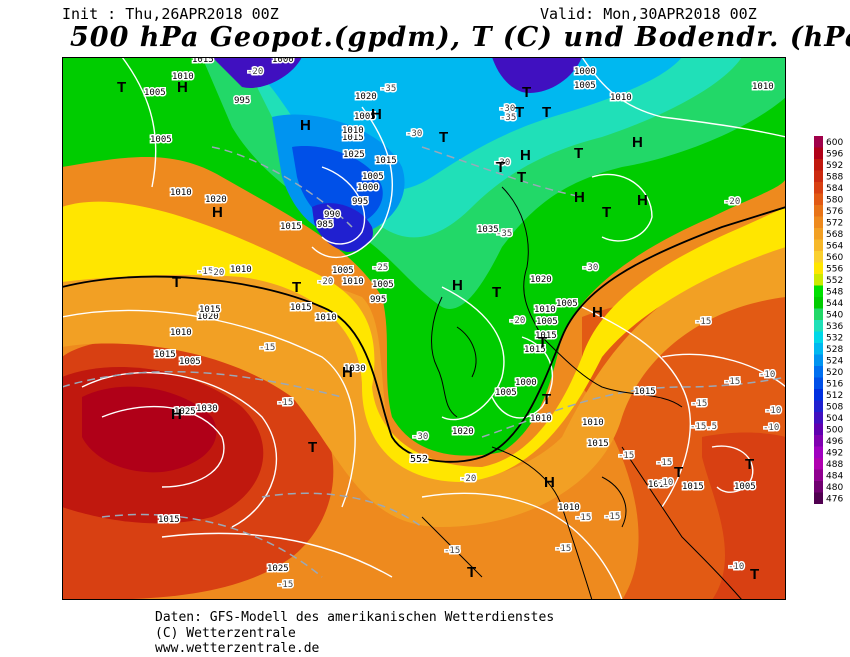  Describe the element at coordinates (237, 648) in the screenshot. I see `footer-url: www.wetterzentrale.de` at that location.